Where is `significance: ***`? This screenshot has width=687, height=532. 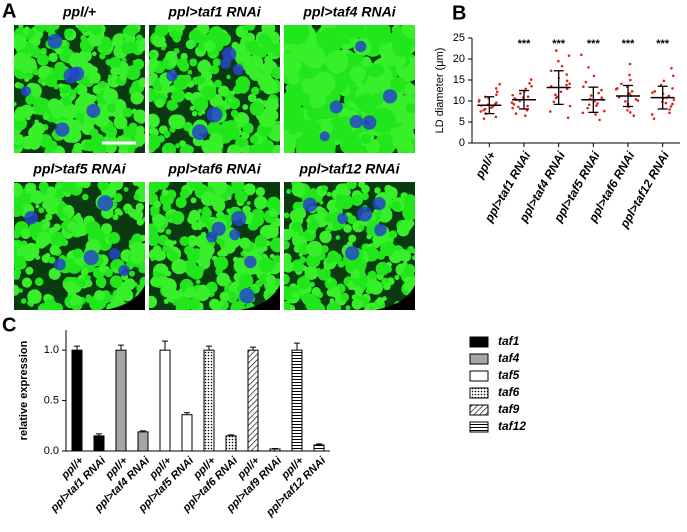
significance: *** is located at coordinates (594, 44).